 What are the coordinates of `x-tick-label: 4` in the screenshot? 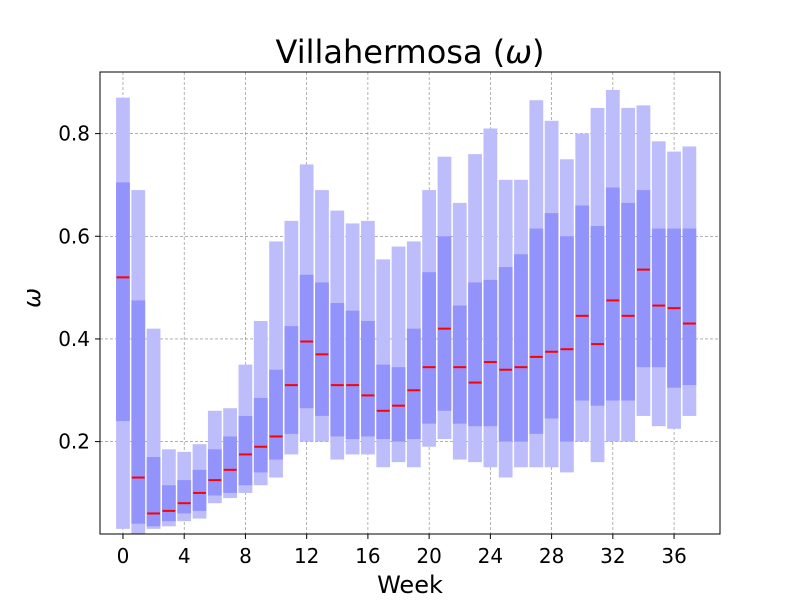 It's located at (184, 556).